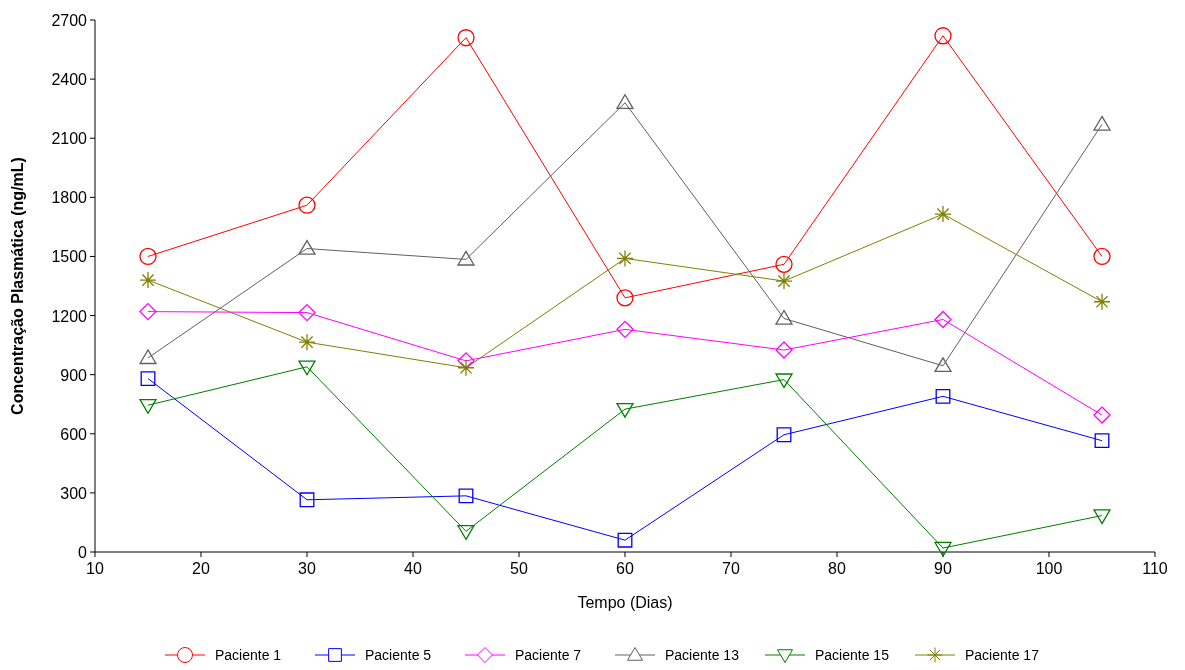 This screenshot has width=1185, height=670. What do you see at coordinates (69, 20) in the screenshot?
I see `y-tick-label: 2700` at bounding box center [69, 20].